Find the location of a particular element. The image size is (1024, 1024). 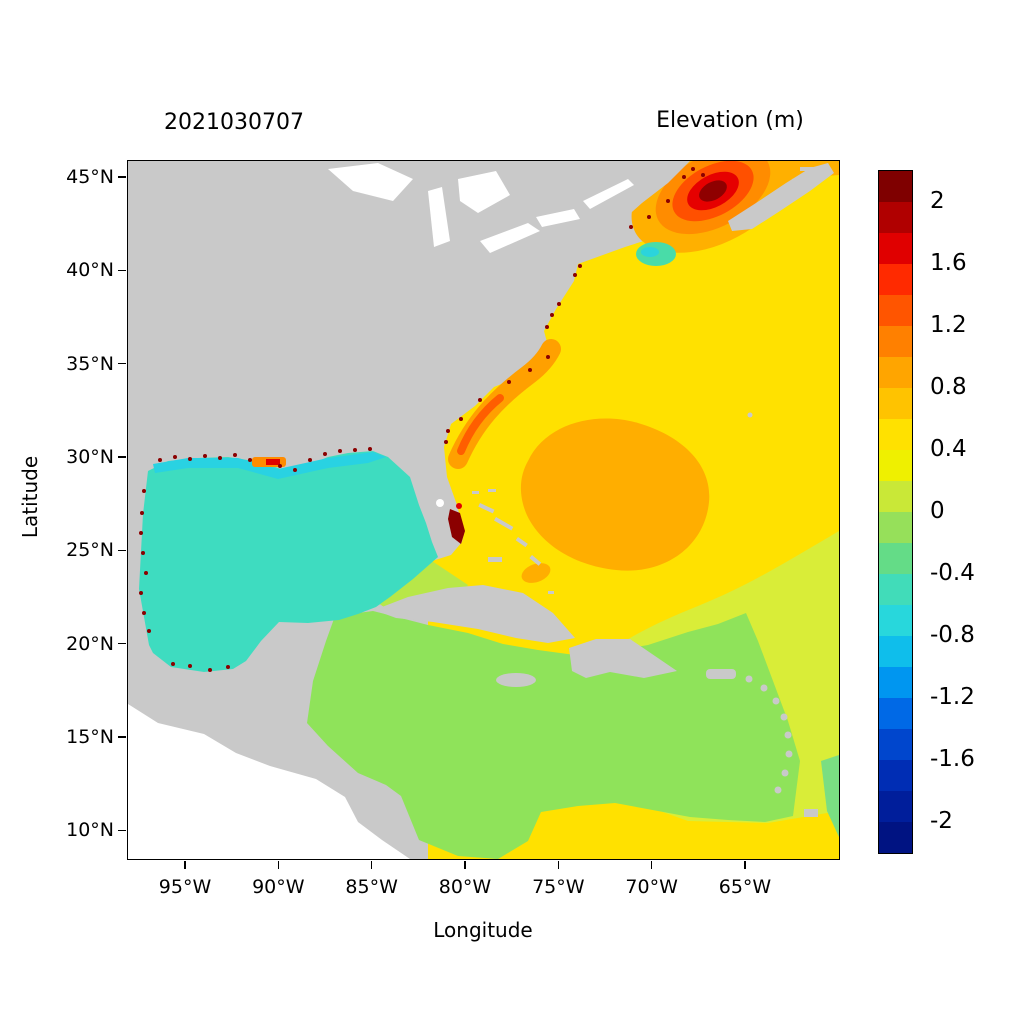

colorbar-tick-label: -1.6 is located at coordinates (952, 759).